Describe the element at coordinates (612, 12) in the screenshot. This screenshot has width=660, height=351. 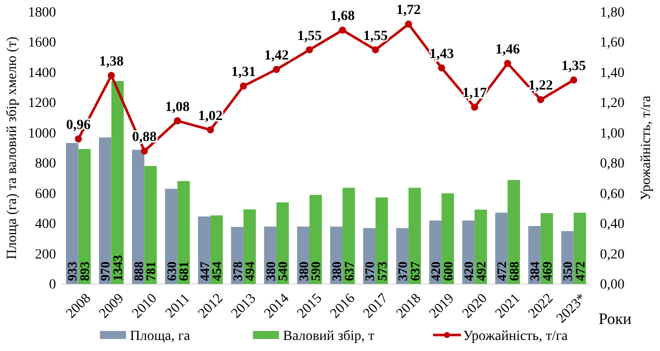
I see `y2-tick-label: 1,80` at that location.